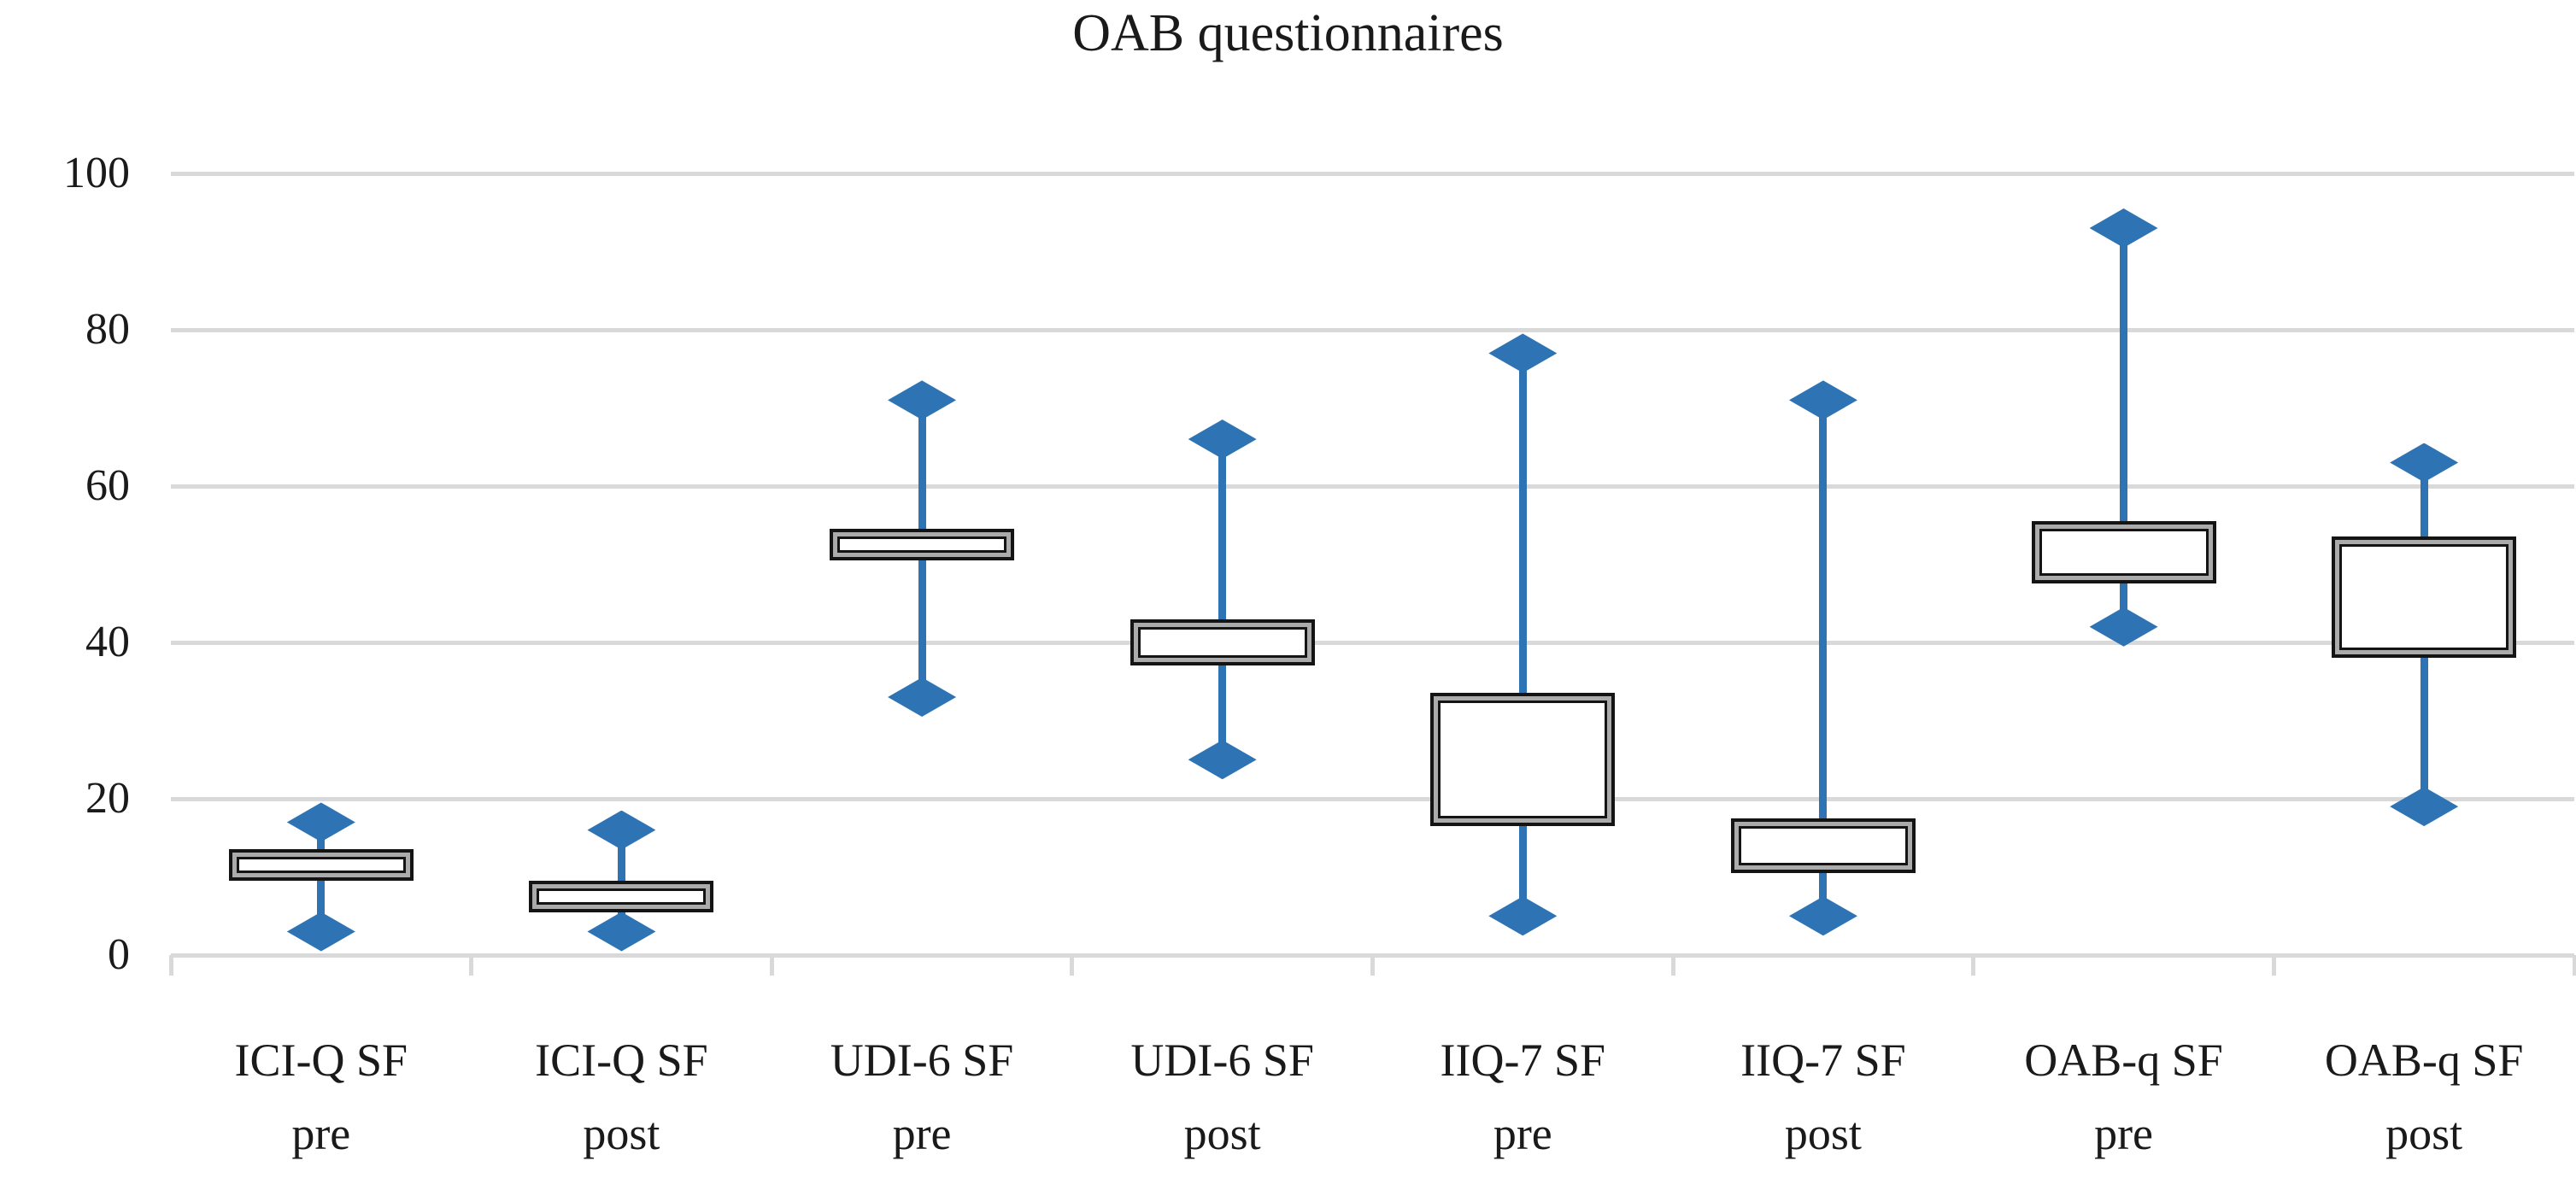 The image size is (2576, 1190). Describe the element at coordinates (321, 1096) in the screenshot. I see `x-axis-category-label: ICI-Q SF pre` at that location.